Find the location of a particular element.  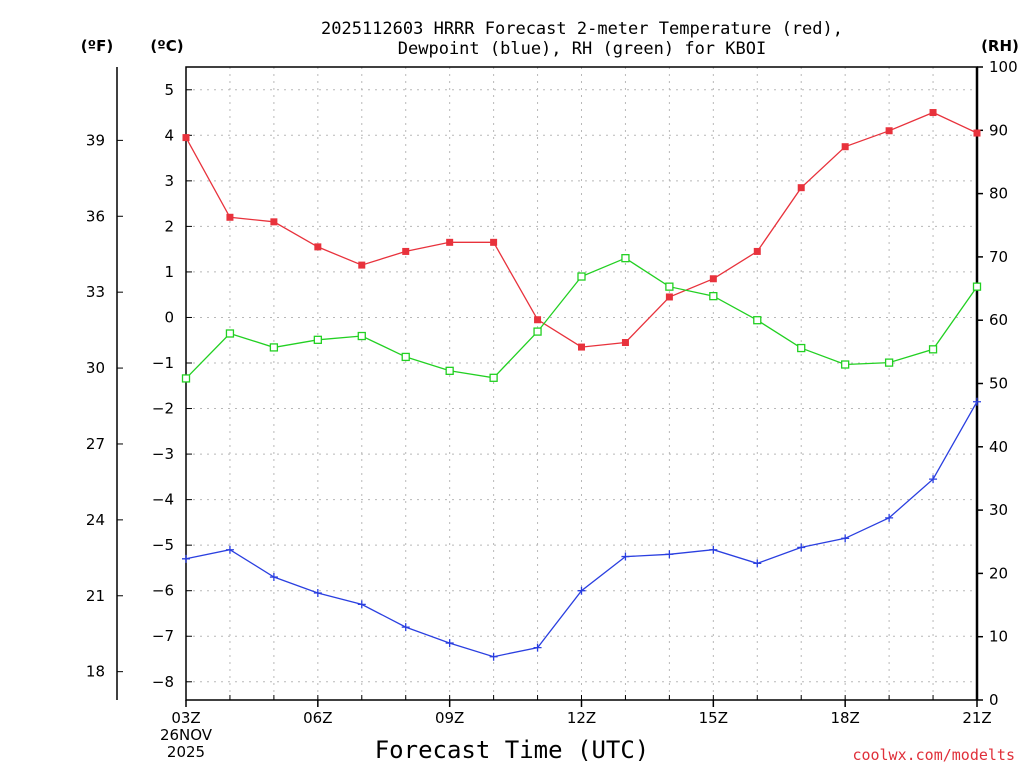

celsius-tick-label: −3 is located at coordinates (163, 454).